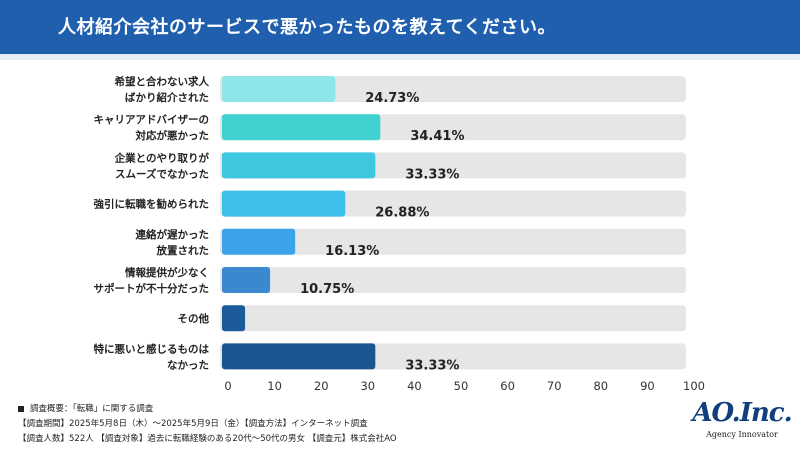  Describe the element at coordinates (274, 386) in the screenshot. I see `x-tick-label: 10` at that location.